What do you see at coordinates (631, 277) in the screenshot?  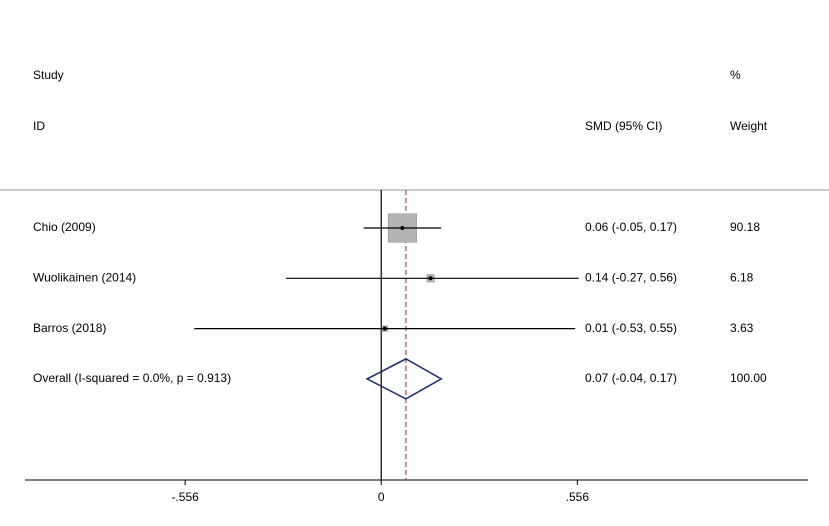 I see `ci-label: 0.14 (-0.27, 0.56)` at bounding box center [631, 277].